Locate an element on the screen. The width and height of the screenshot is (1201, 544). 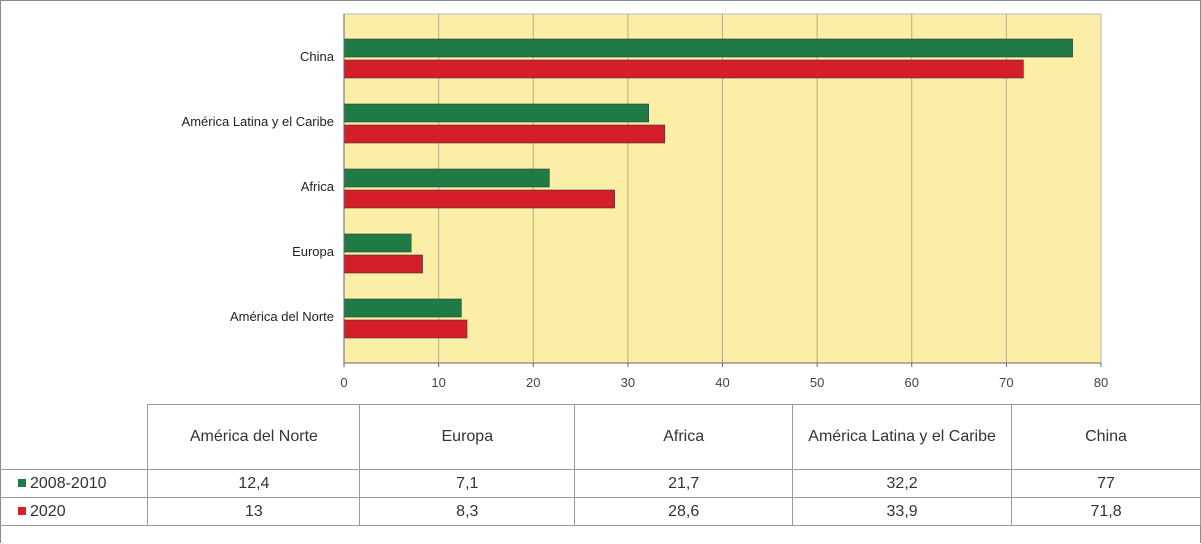
table-row: 2020 13 8,3 28,6 33,9 71,8 is located at coordinates (600, 511).